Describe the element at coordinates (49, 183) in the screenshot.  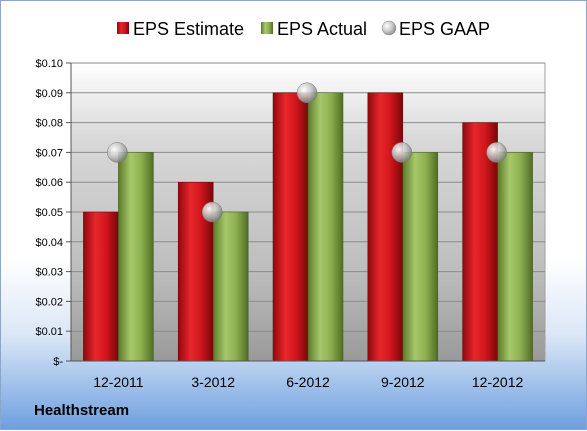
I see `y-tick-label: $0.06` at that location.